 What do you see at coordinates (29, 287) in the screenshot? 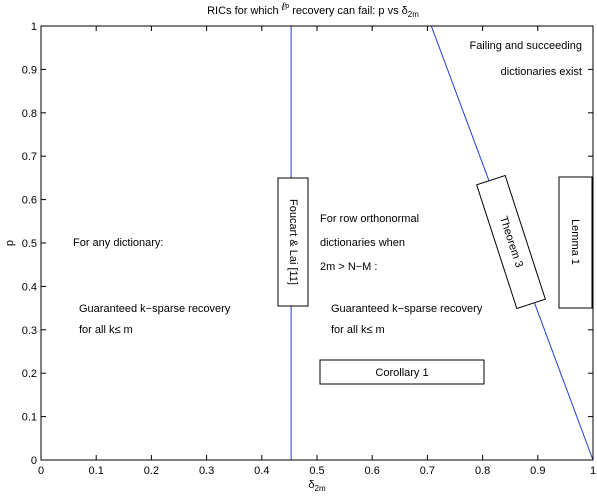
I see `y-tick-label: 0.4` at bounding box center [29, 287].